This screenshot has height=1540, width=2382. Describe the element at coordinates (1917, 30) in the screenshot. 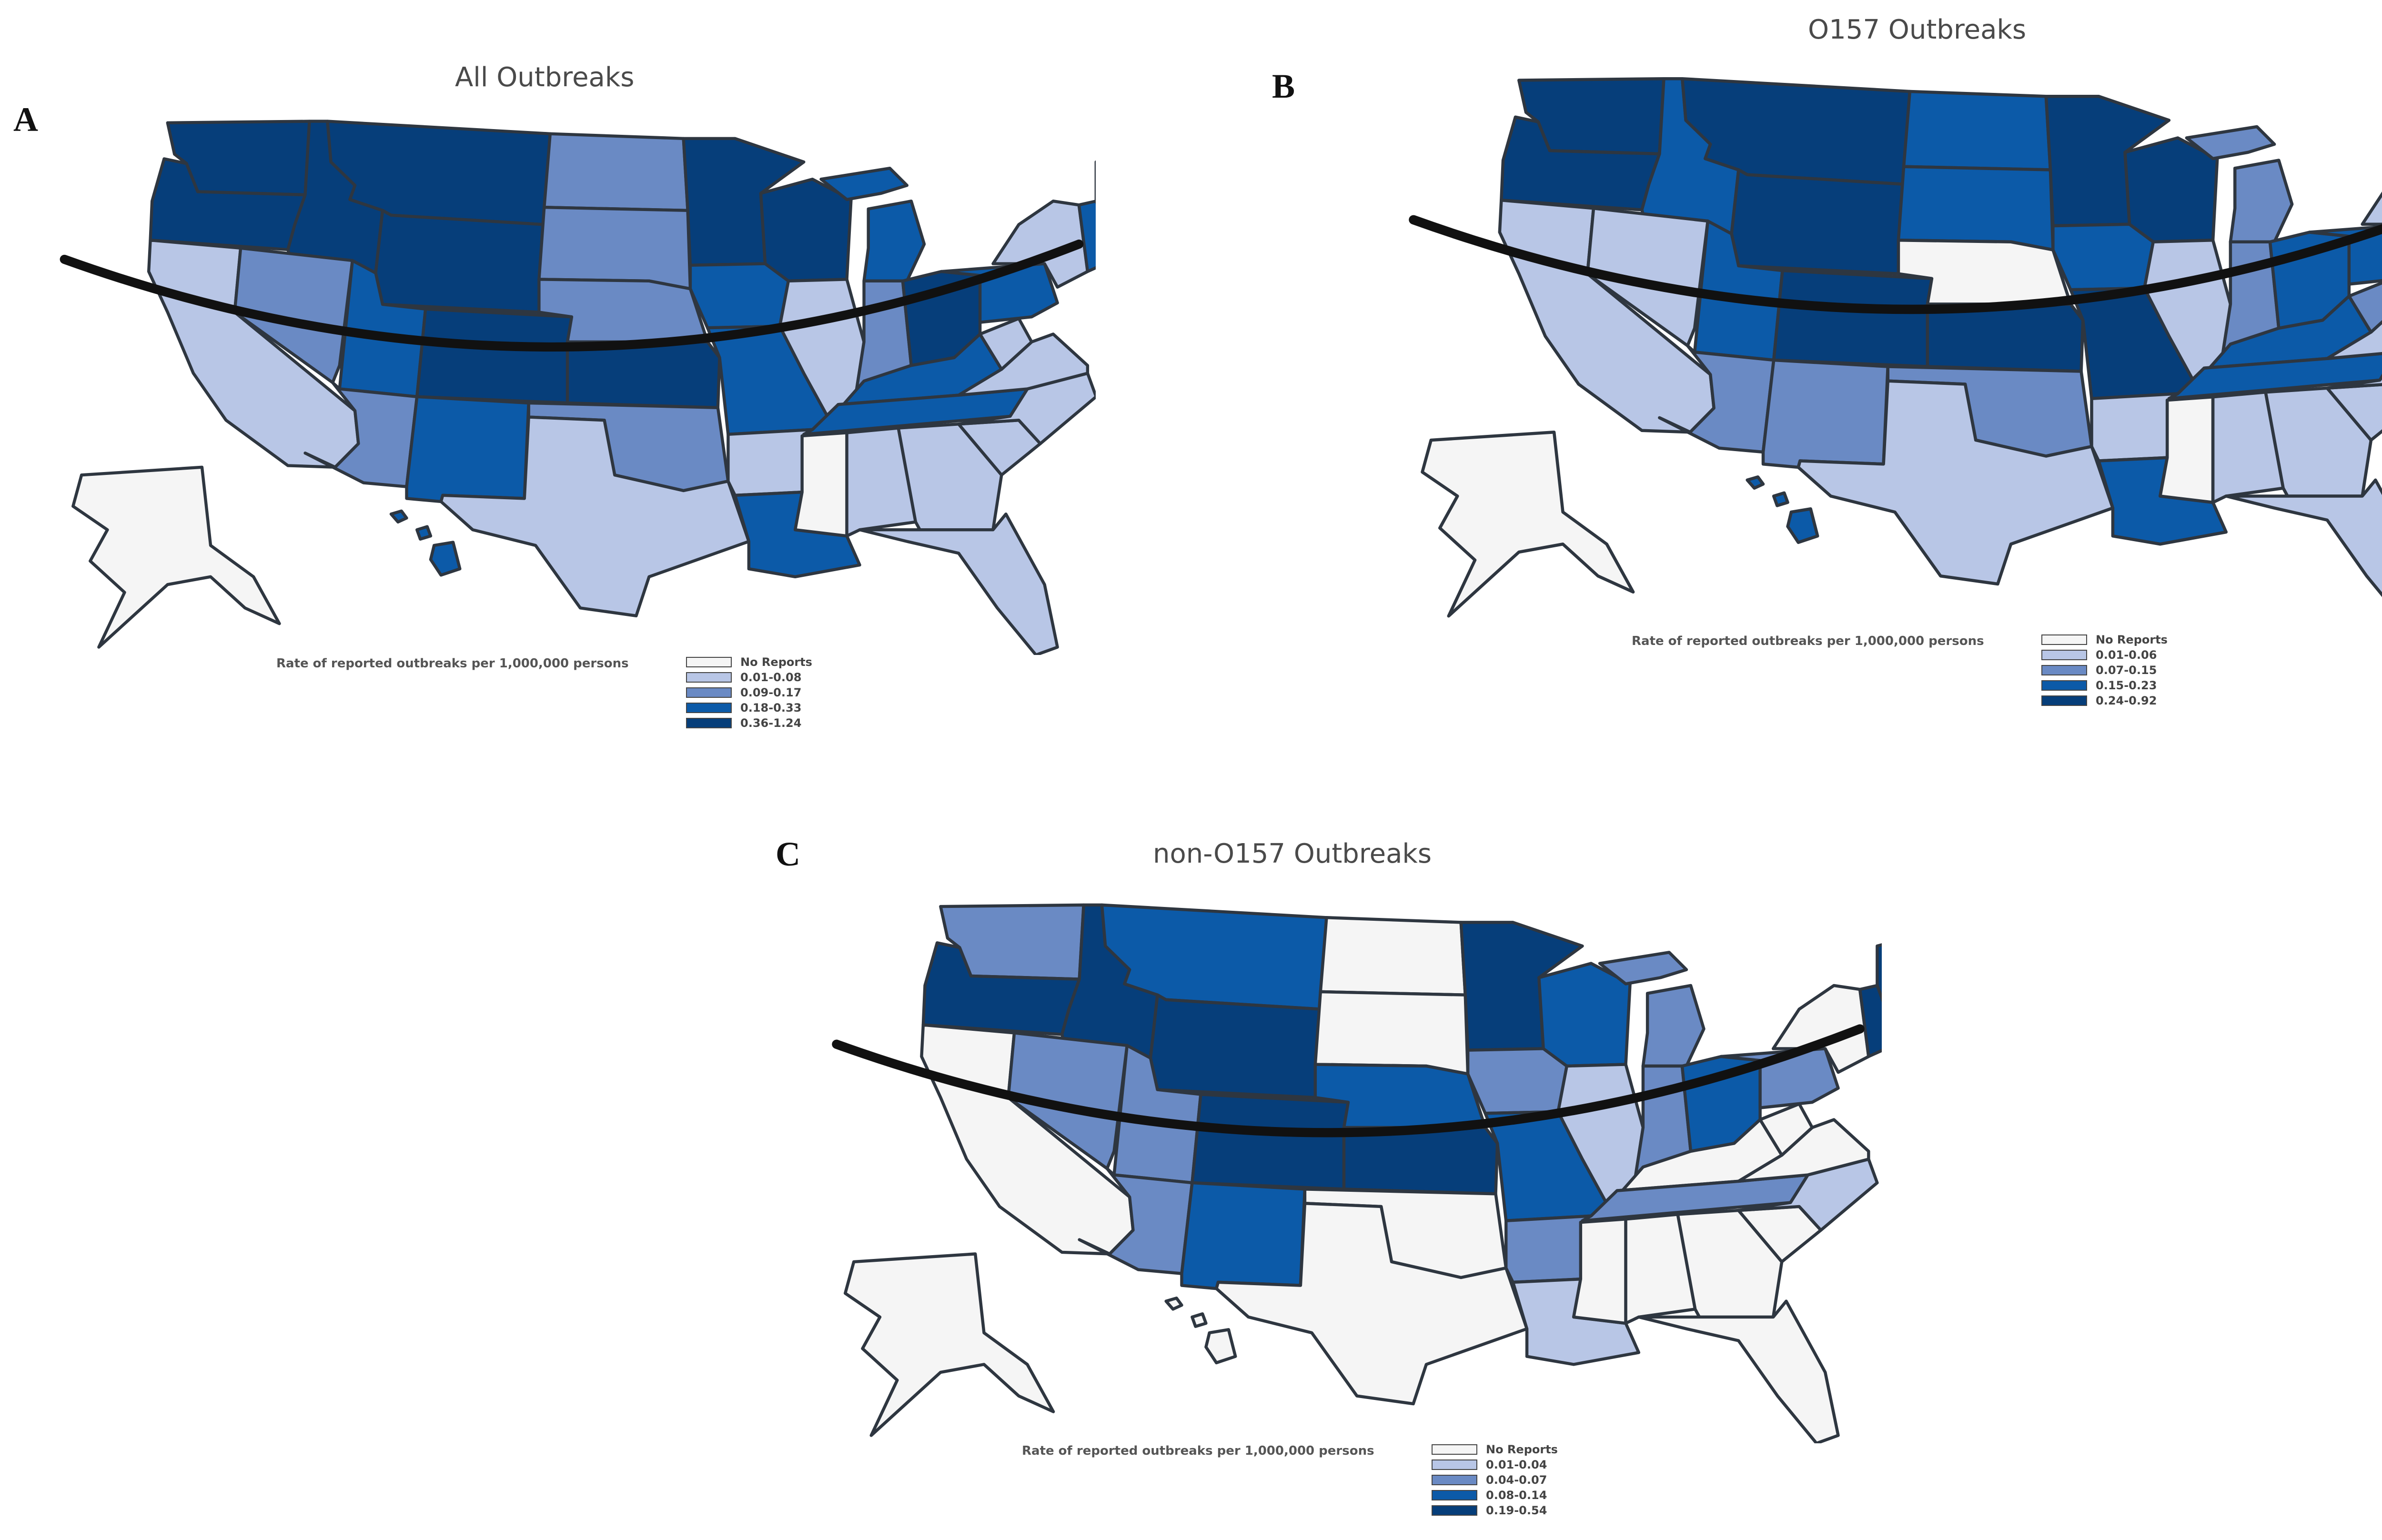

I see `panel-title: O157 Outbreaks` at that location.